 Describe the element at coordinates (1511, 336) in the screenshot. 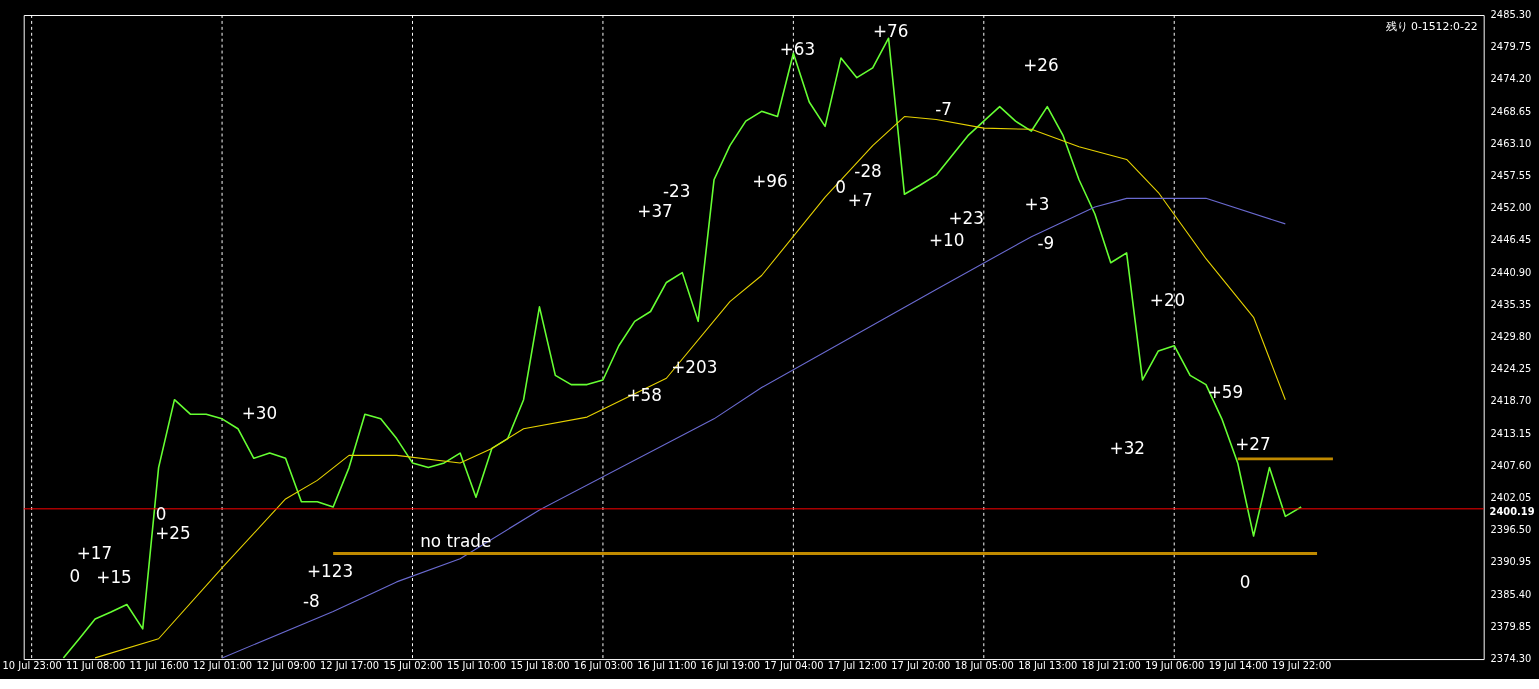

I see `y-tick-label: 2429.80` at that location.